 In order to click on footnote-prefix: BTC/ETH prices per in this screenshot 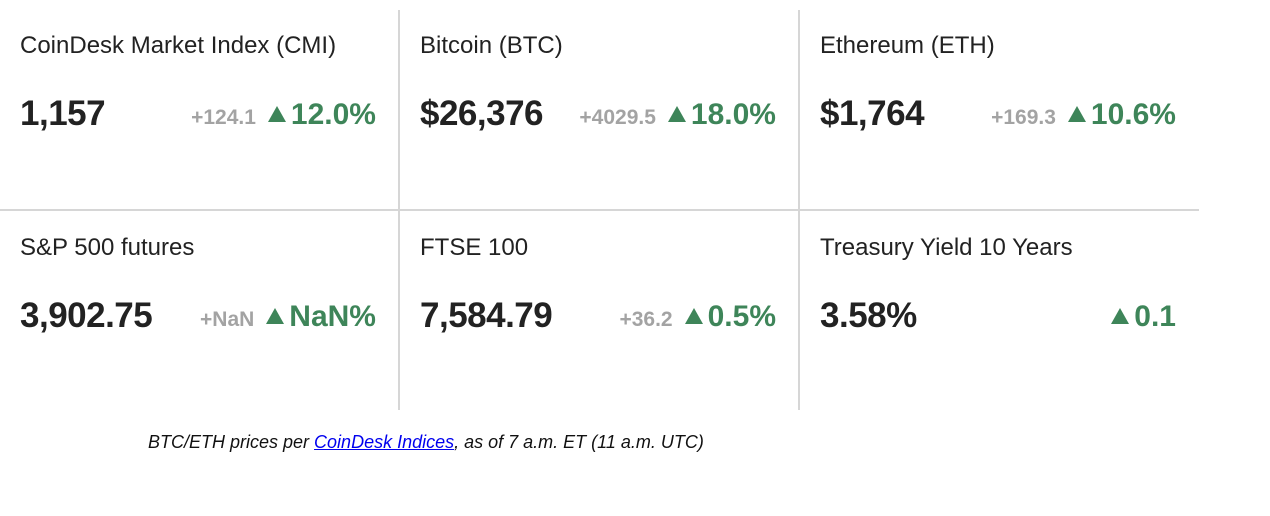, I will do `click(231, 442)`.